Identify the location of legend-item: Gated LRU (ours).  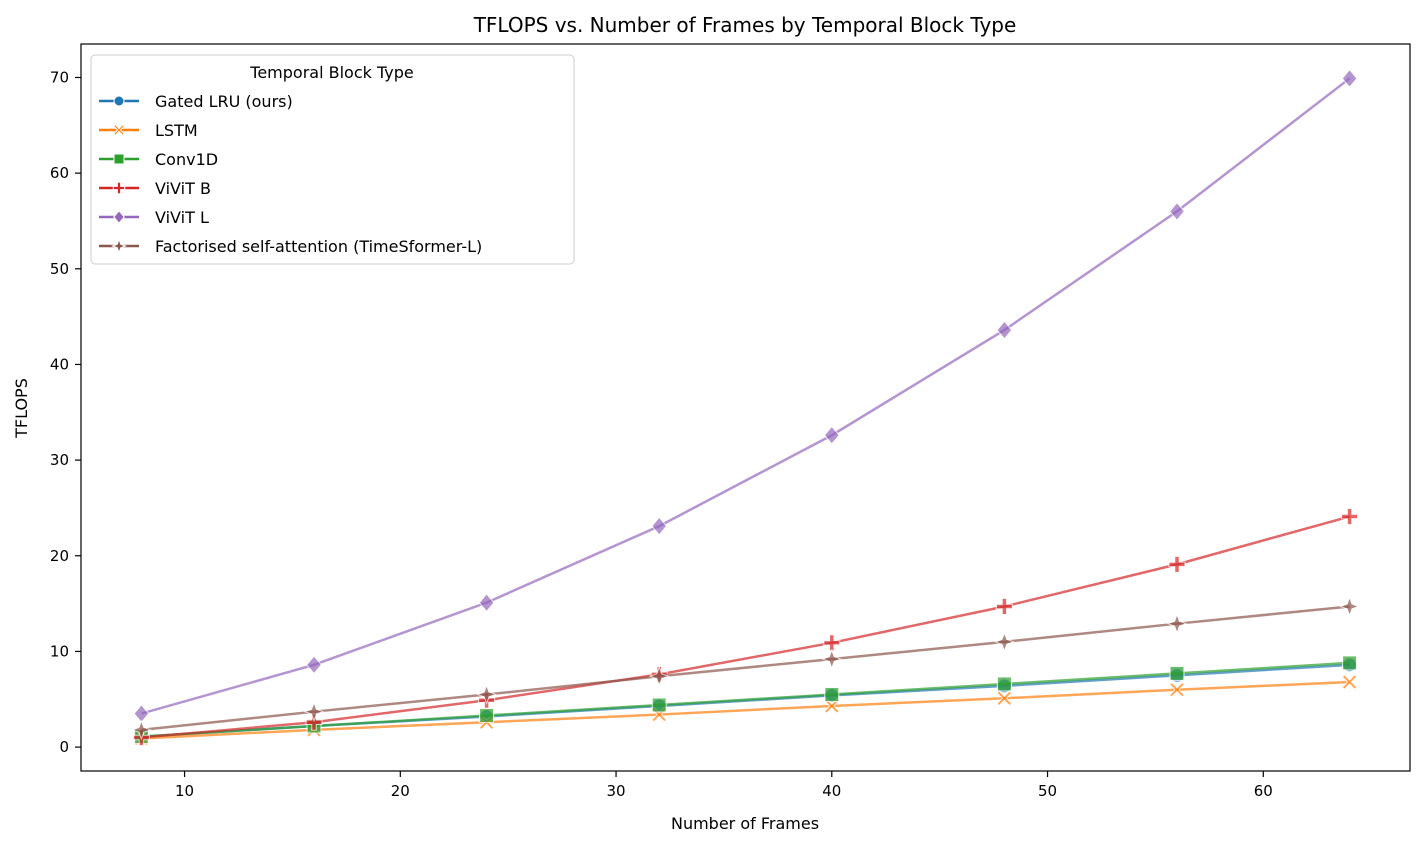
(196, 101).